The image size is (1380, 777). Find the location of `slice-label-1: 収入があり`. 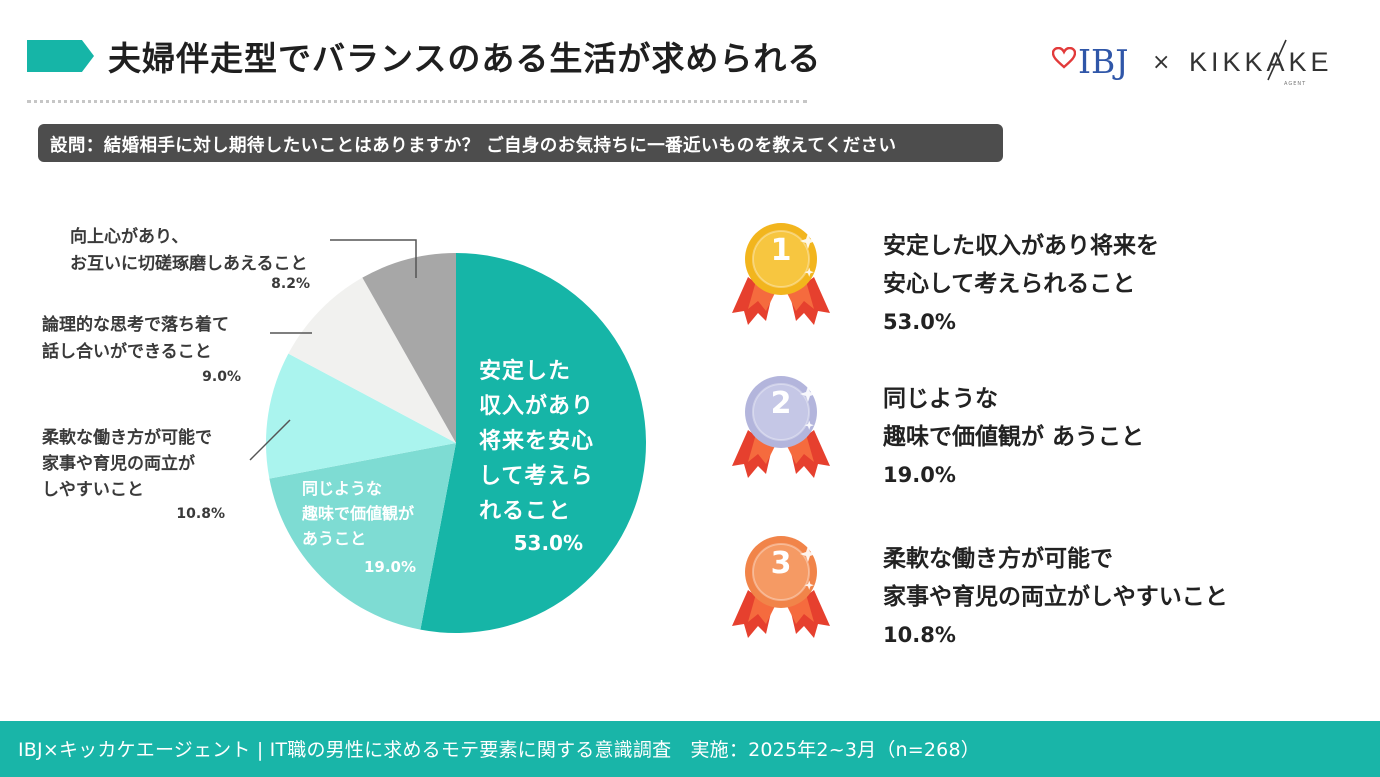

slice-label-1: 収入があり is located at coordinates (536, 406).